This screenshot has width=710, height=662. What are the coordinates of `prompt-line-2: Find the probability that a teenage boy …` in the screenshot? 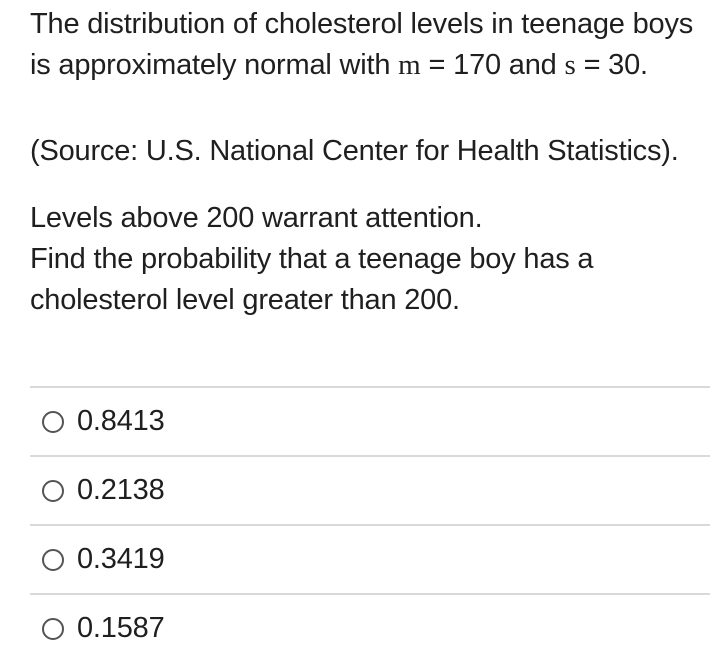 It's located at (312, 259).